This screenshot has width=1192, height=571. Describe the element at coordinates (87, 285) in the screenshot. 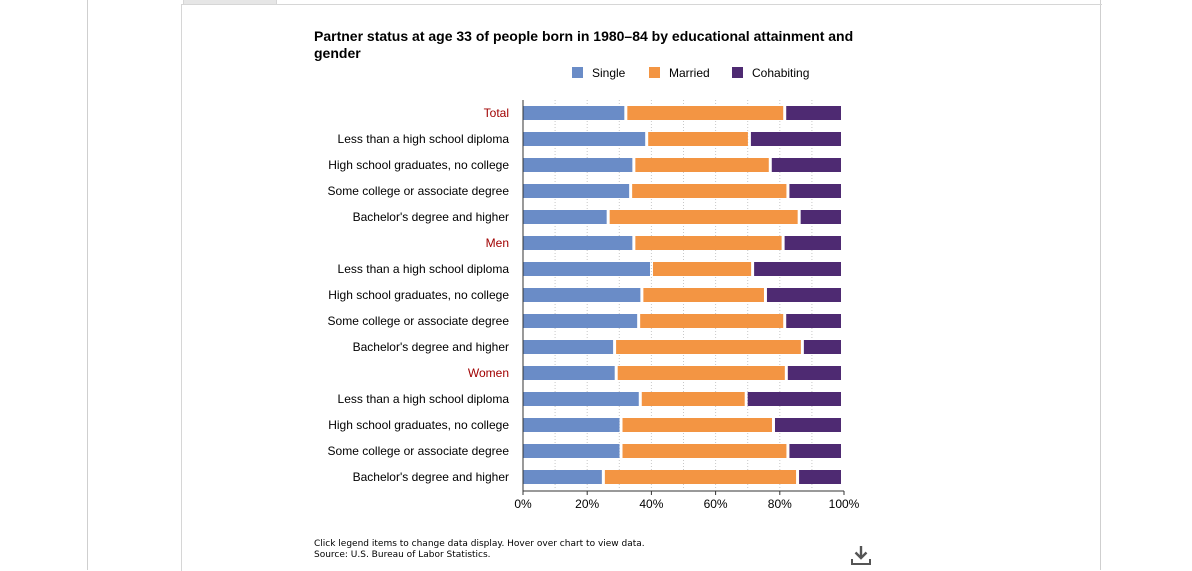

I see `page-frame-left` at that location.